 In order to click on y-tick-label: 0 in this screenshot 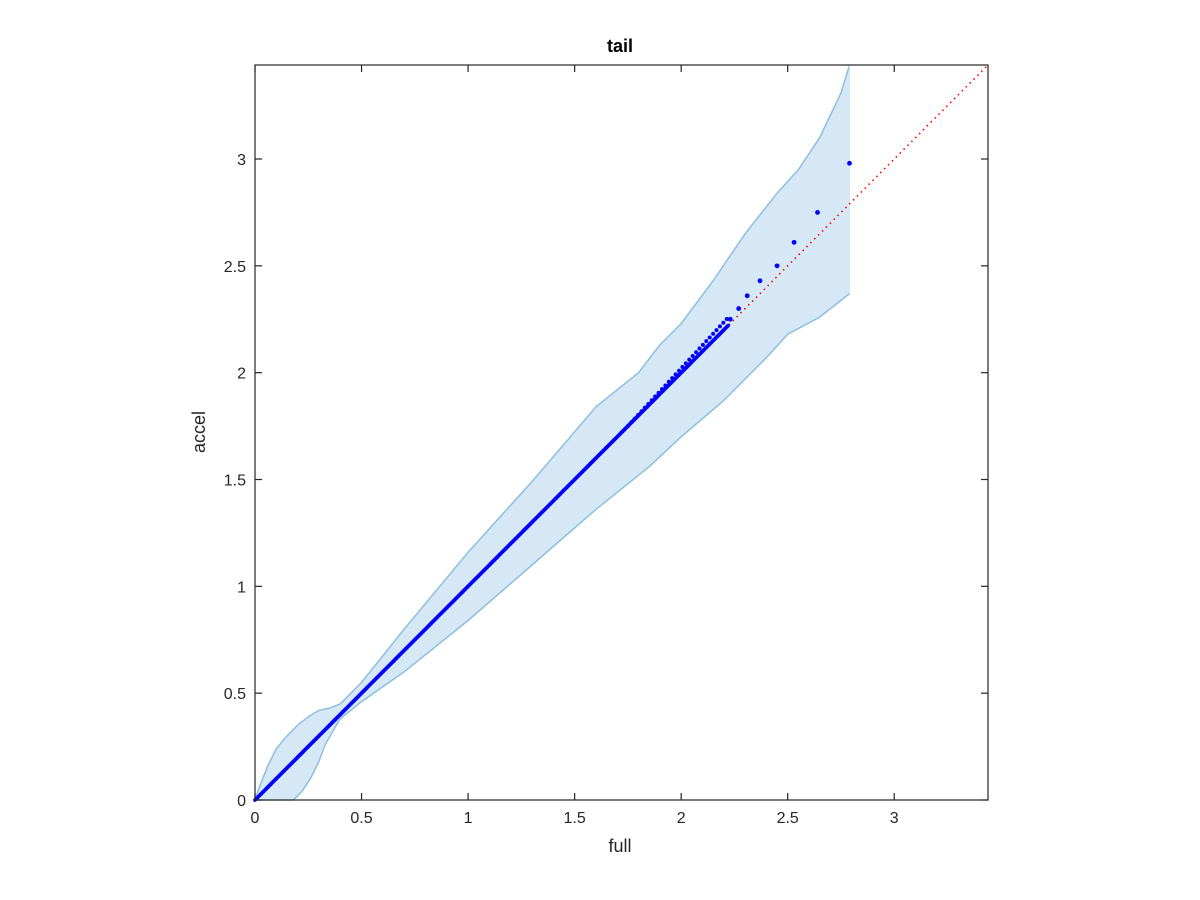, I will do `click(241, 801)`.